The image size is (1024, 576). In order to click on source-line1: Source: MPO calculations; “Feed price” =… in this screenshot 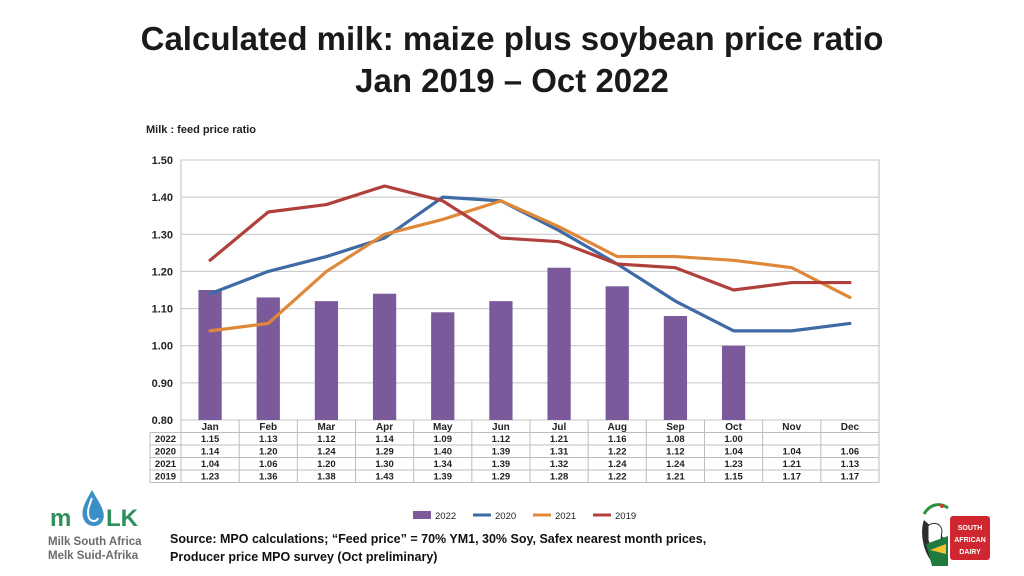, I will do `click(438, 539)`.